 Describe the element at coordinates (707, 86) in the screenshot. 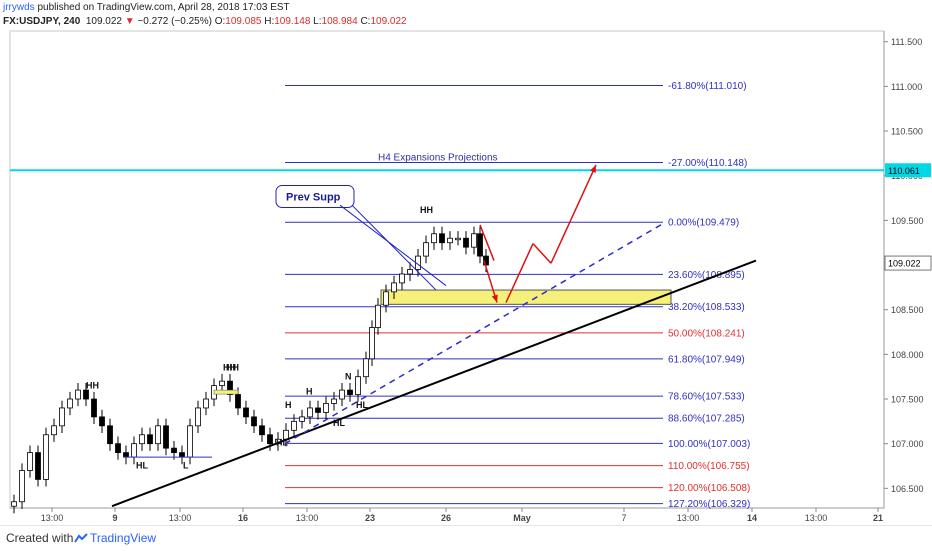

I see `fib-level-label: -61.80%(111.010)` at that location.